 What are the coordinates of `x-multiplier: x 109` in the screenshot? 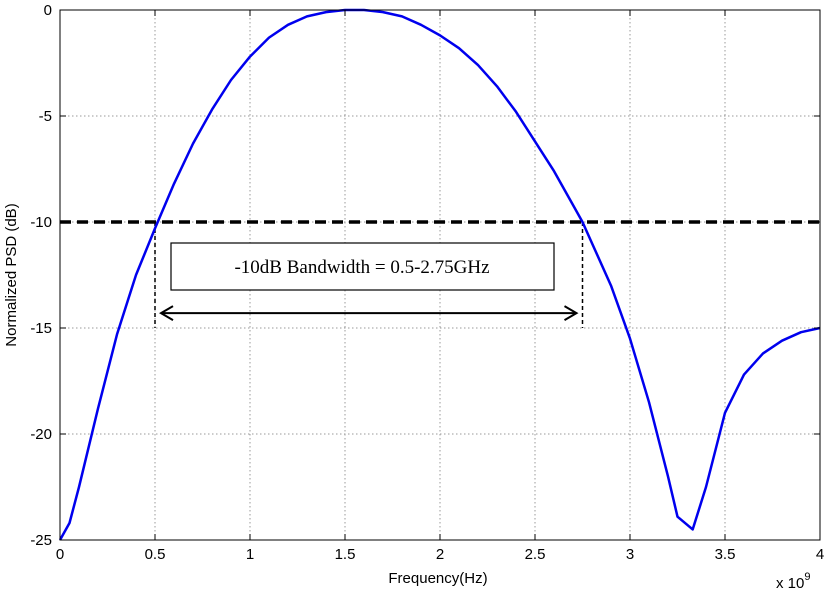 It's located at (793, 581).